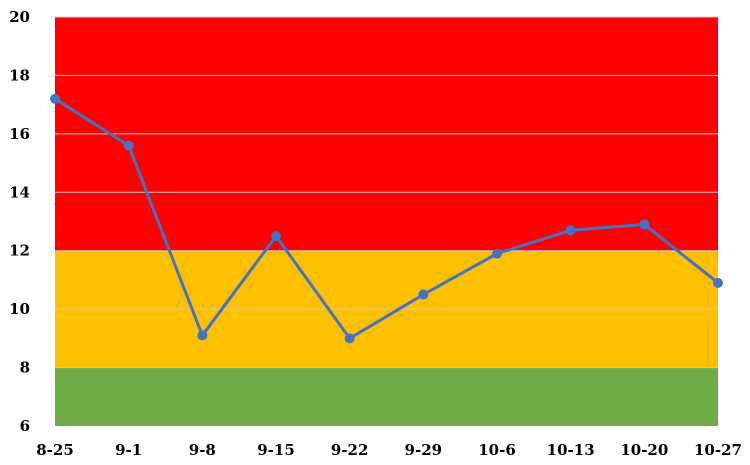  I want to click on y-tick-label-6: 6, so click(25, 426).